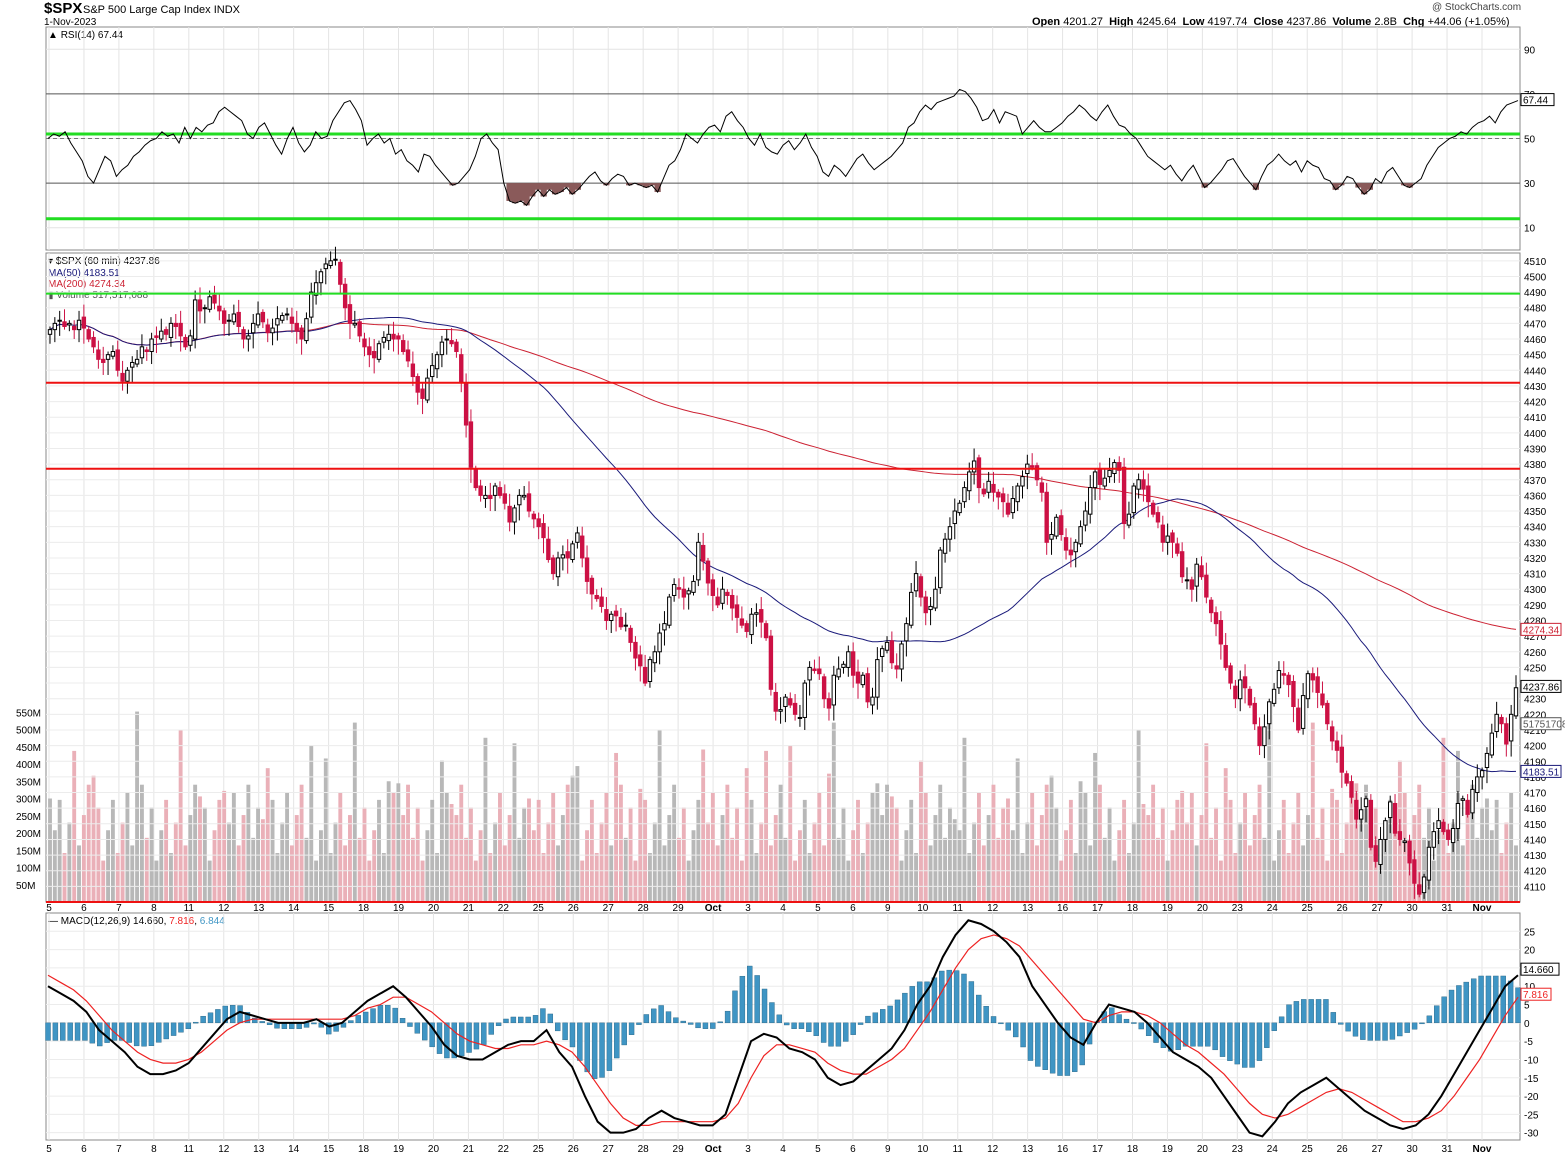  I want to click on price-x-tick-label: 25, so click(539, 908).